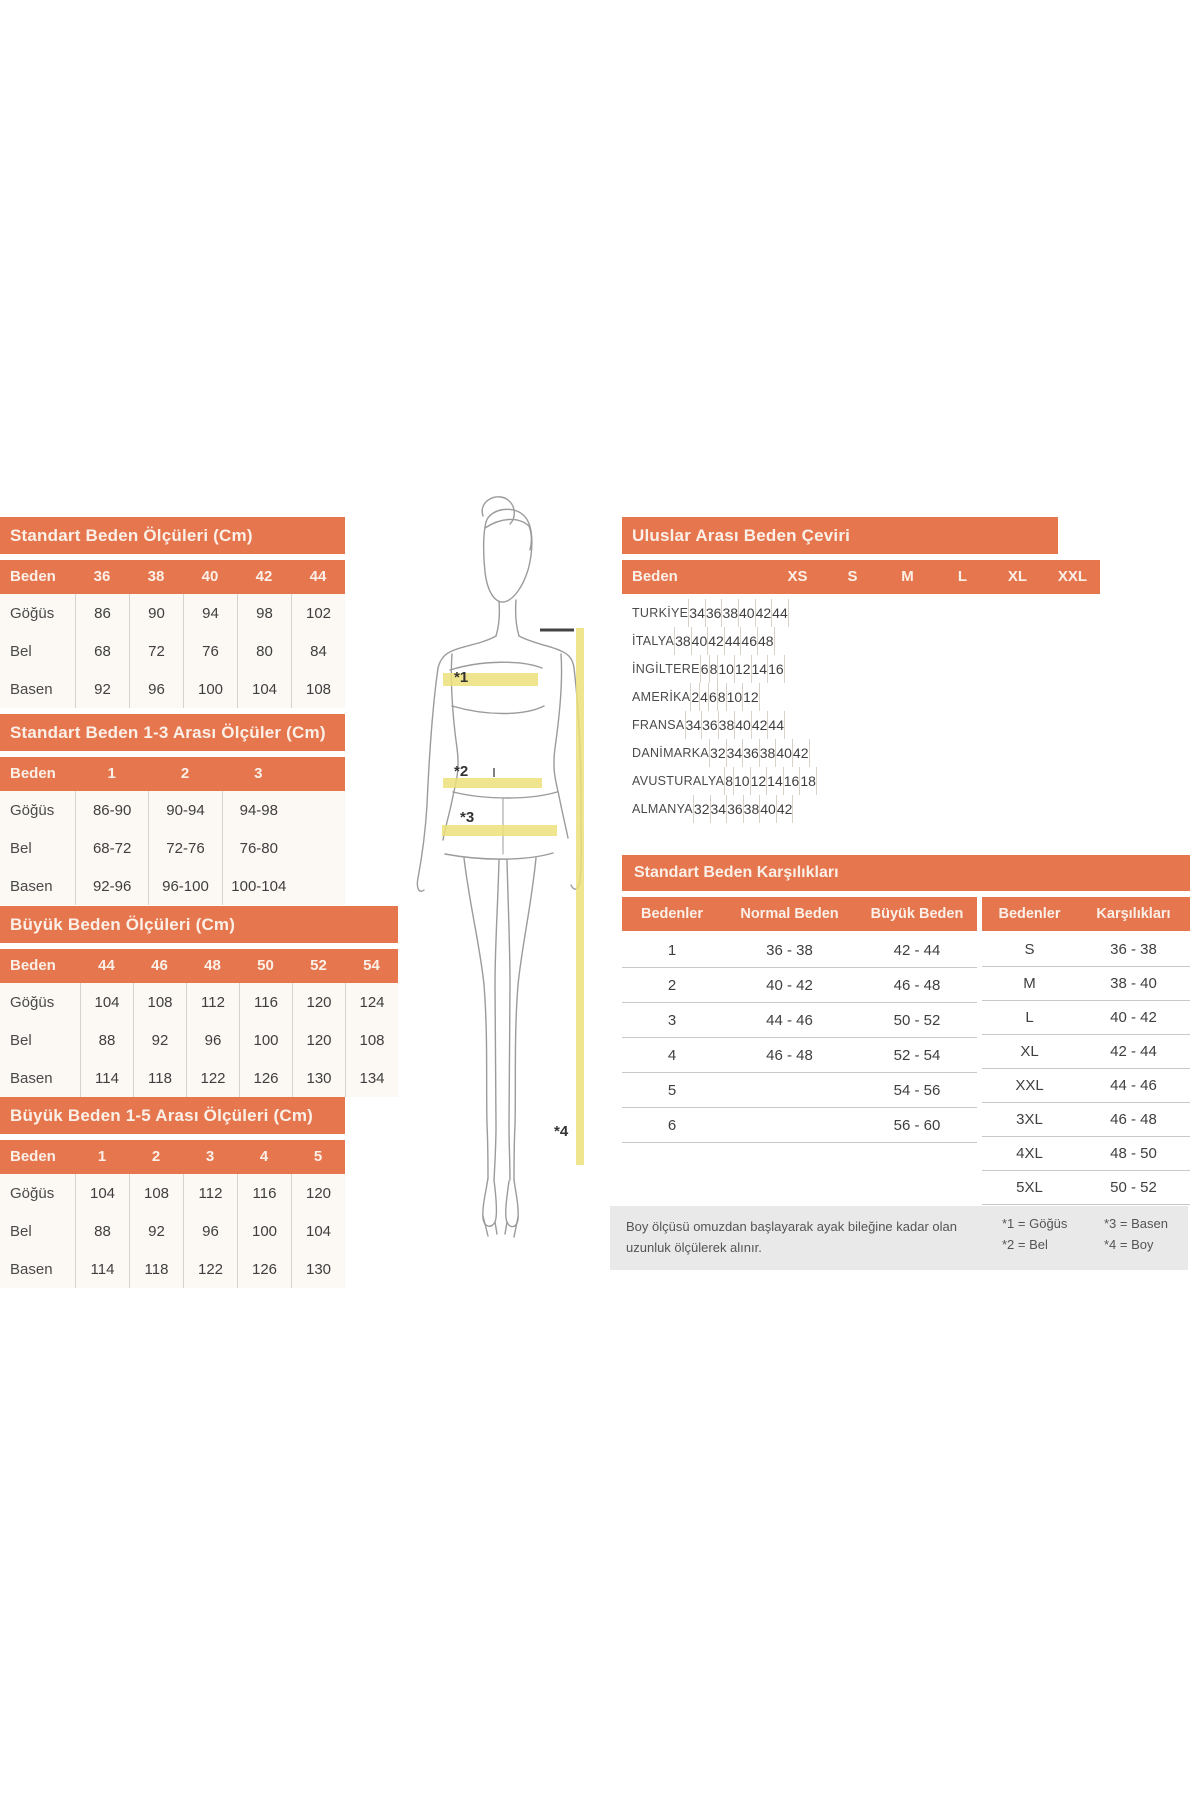 This screenshot has height=1800, width=1200. What do you see at coordinates (106, 1040) in the screenshot?
I see `cell-value: 88` at bounding box center [106, 1040].